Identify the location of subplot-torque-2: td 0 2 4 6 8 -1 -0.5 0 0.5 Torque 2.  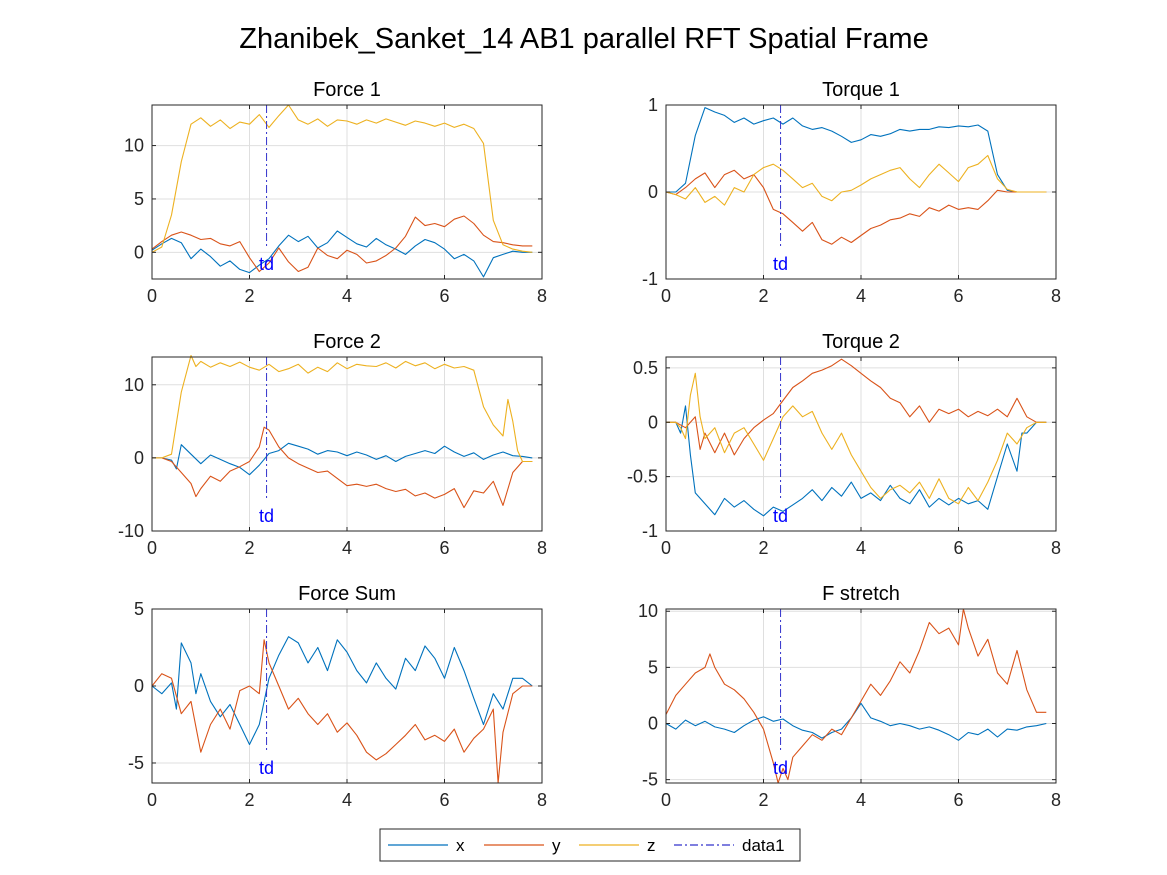
(844, 444).